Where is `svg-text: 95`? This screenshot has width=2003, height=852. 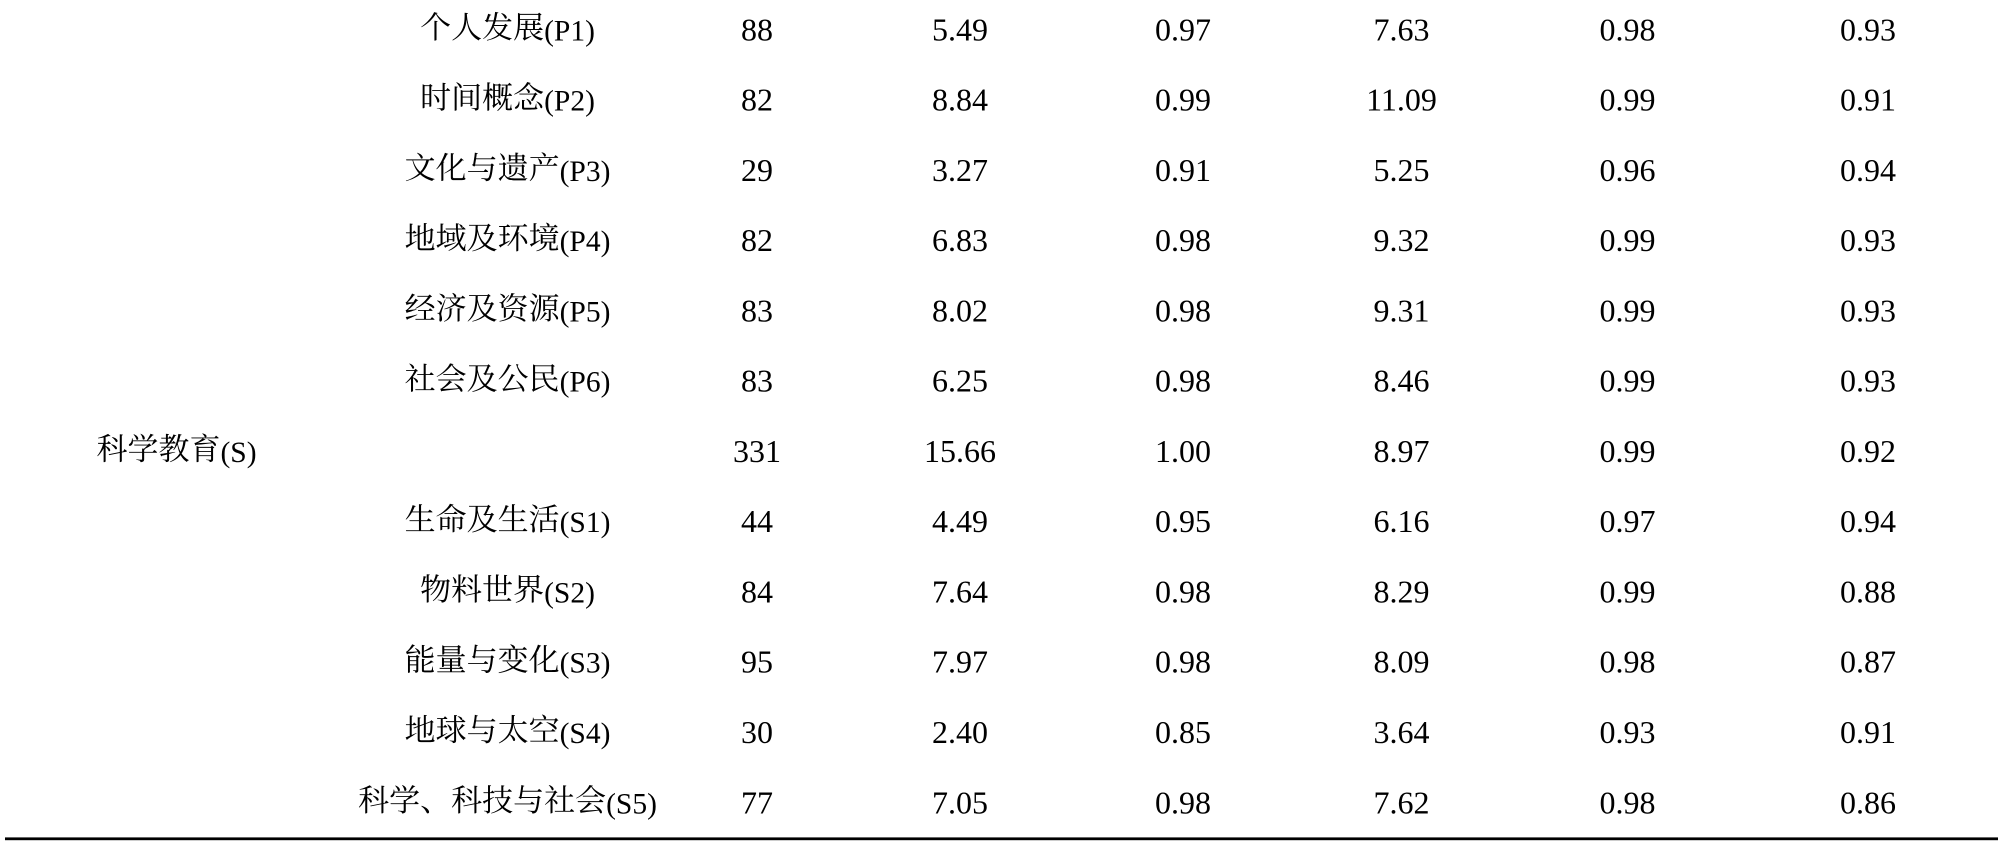 svg-text: 95 is located at coordinates (757, 662).